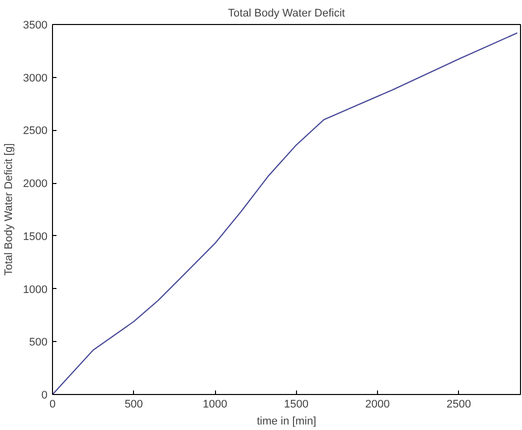 The height and width of the screenshot is (430, 522). I want to click on y-axis-title: Total Body Water Deficit [g], so click(9, 209).